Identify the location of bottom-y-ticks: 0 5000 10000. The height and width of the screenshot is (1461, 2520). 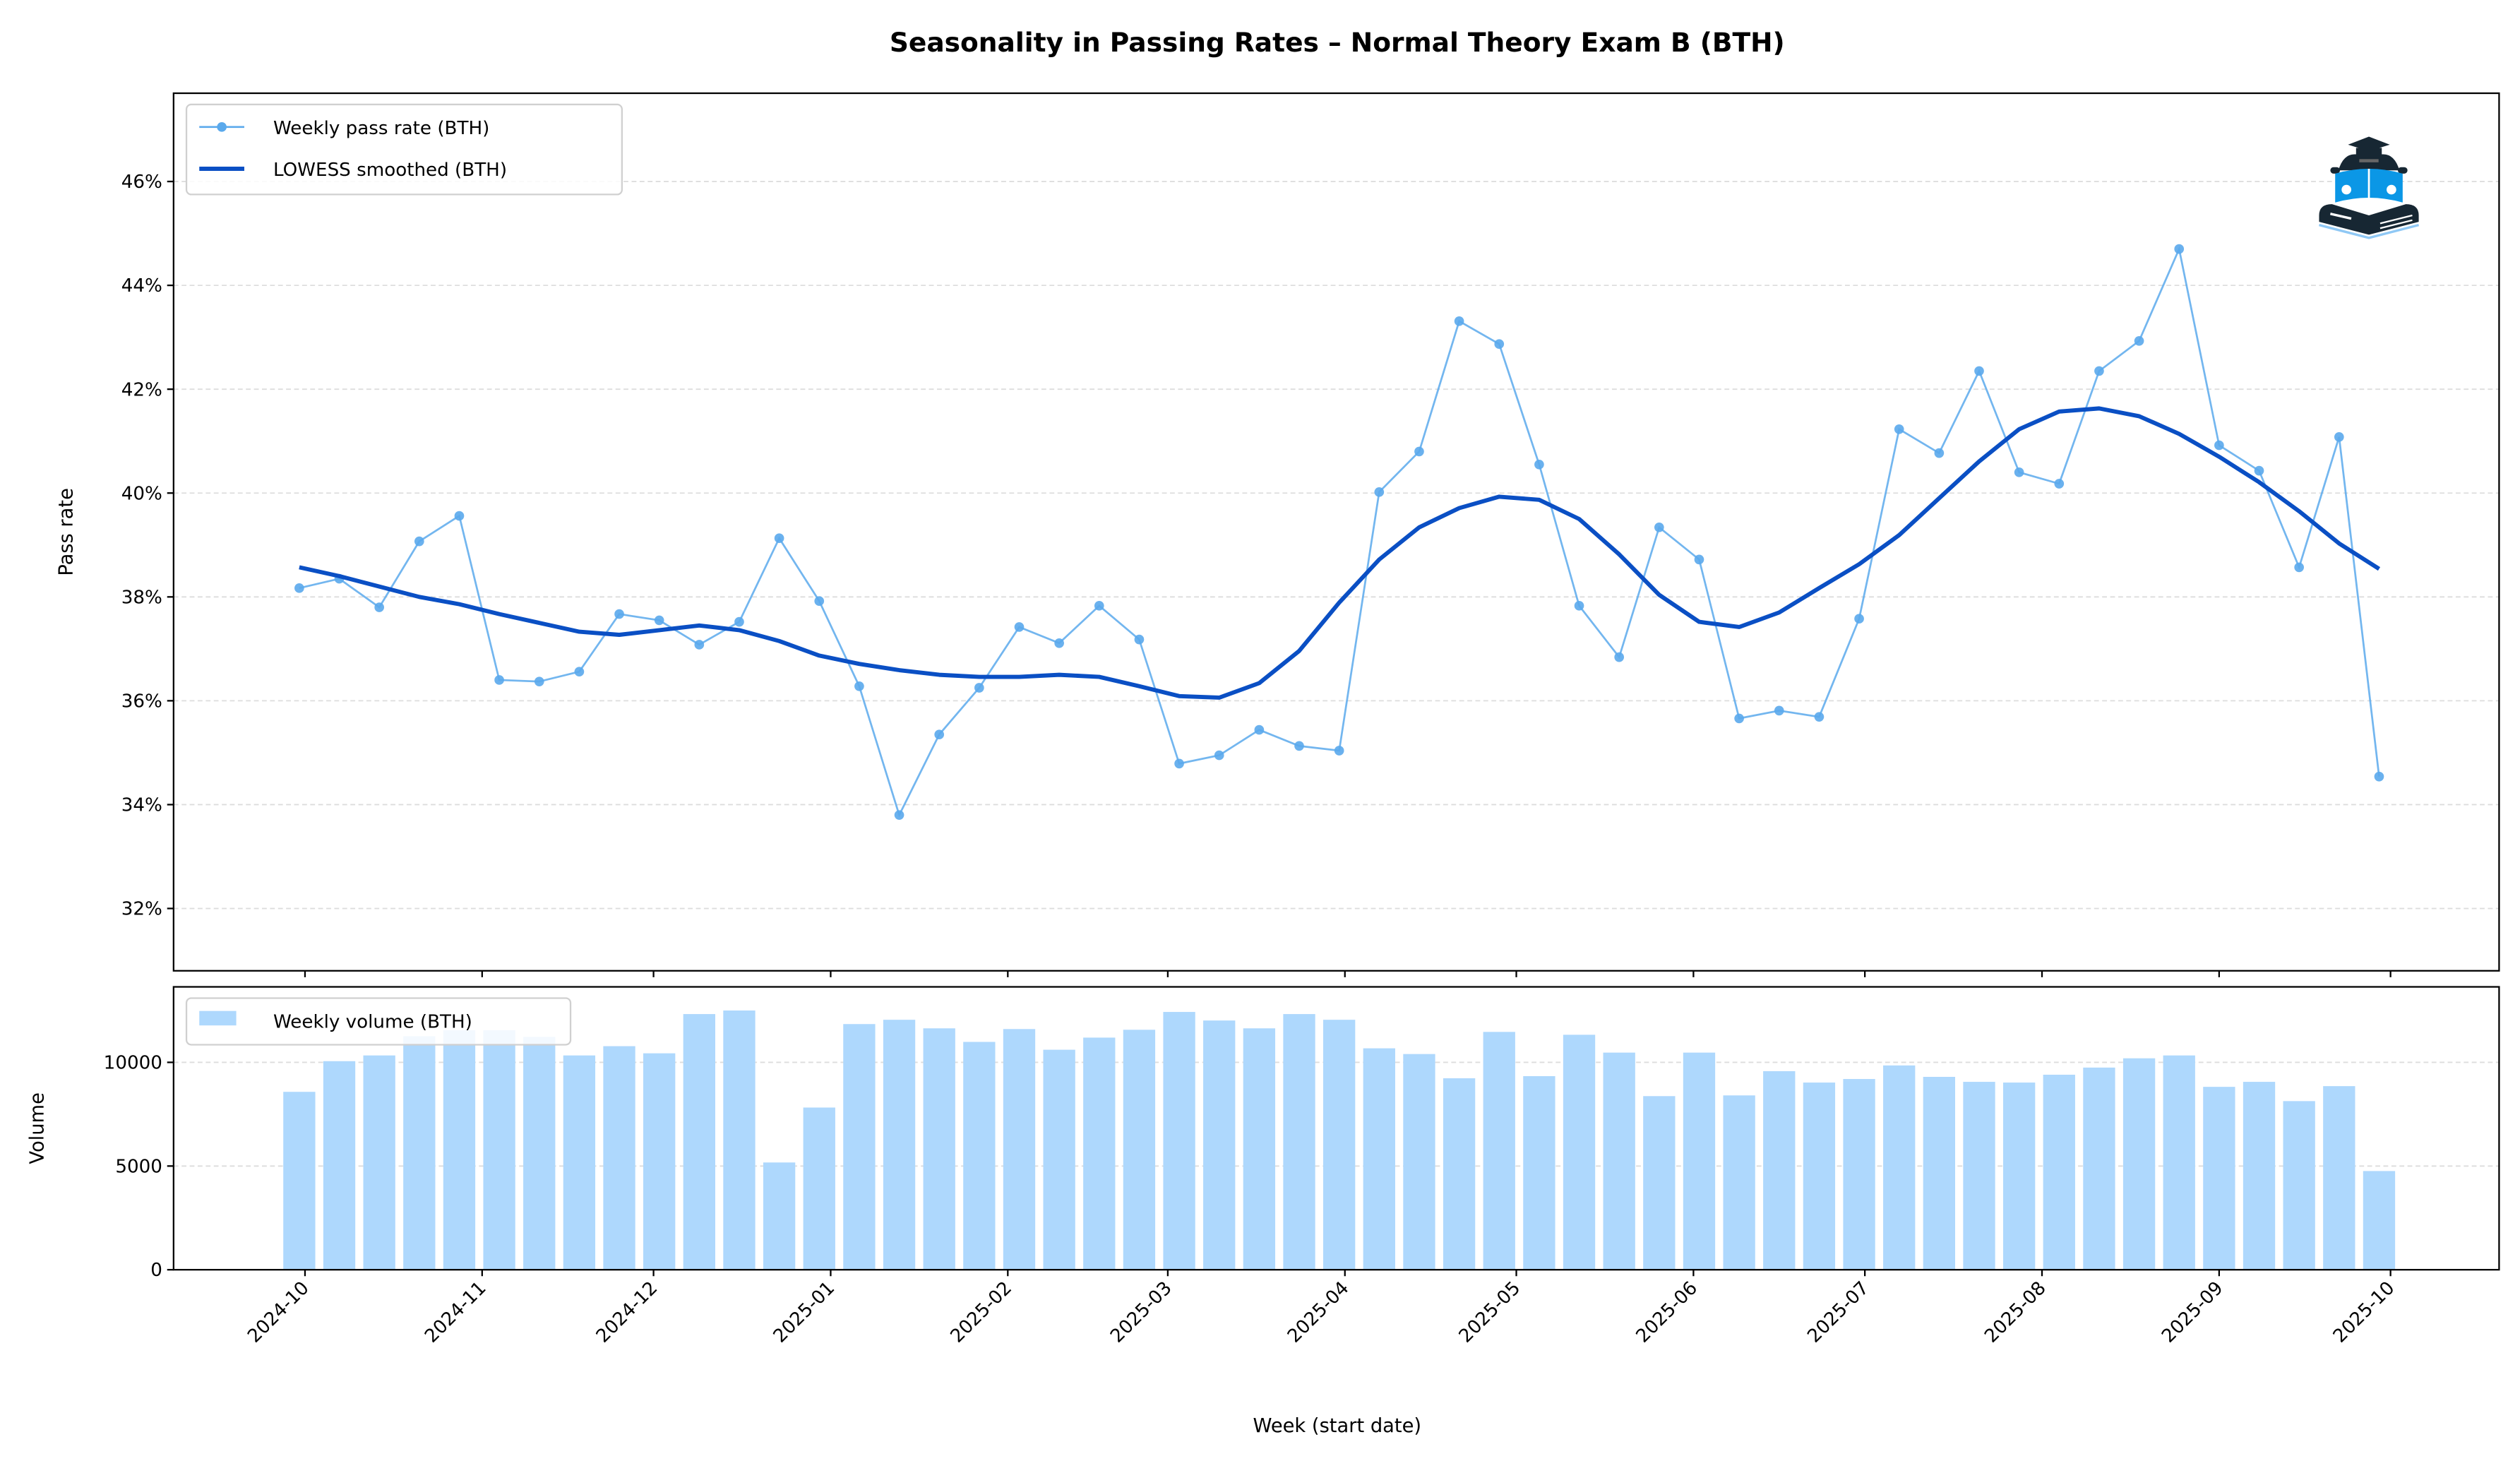
(139, 1167).